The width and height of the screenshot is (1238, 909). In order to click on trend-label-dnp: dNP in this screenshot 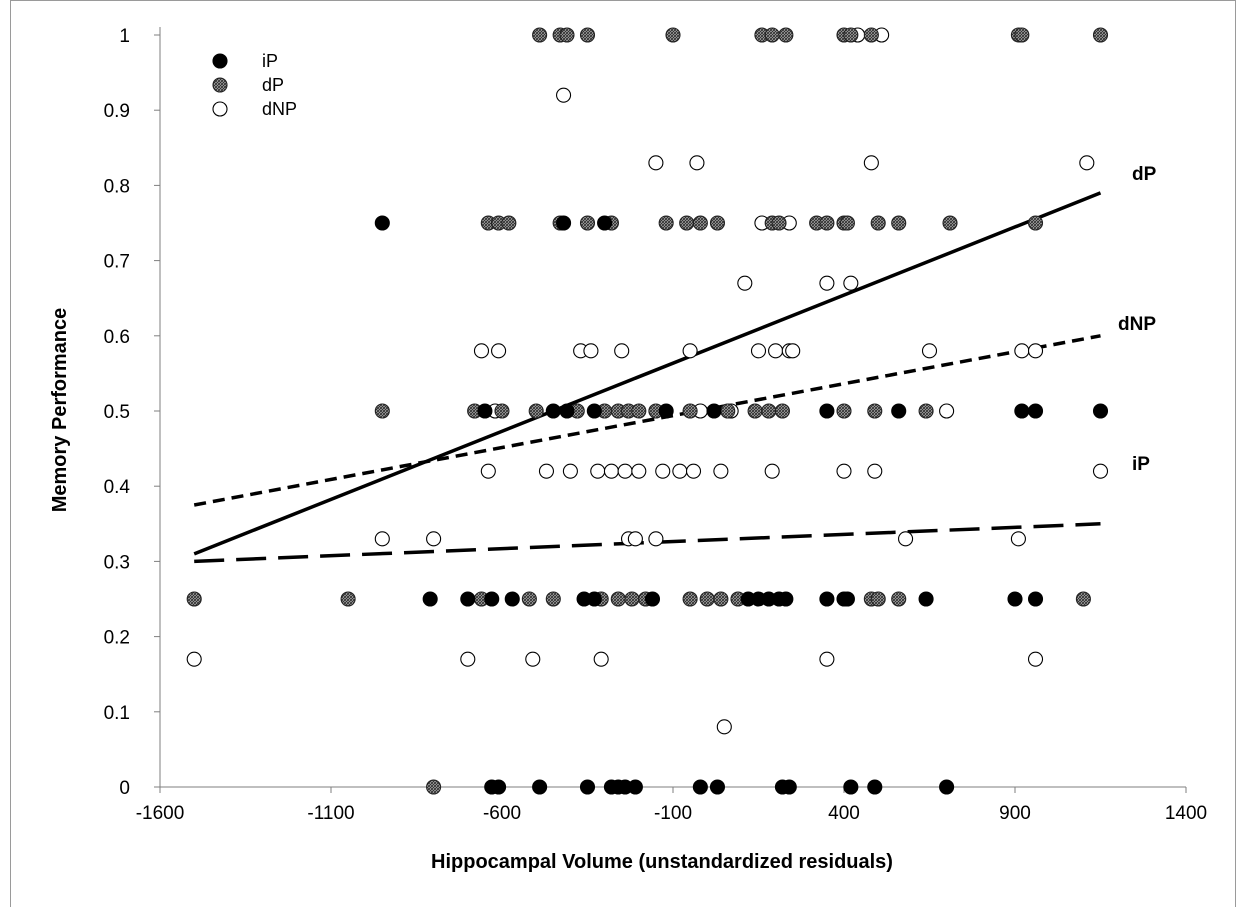, I will do `click(1137, 324)`.